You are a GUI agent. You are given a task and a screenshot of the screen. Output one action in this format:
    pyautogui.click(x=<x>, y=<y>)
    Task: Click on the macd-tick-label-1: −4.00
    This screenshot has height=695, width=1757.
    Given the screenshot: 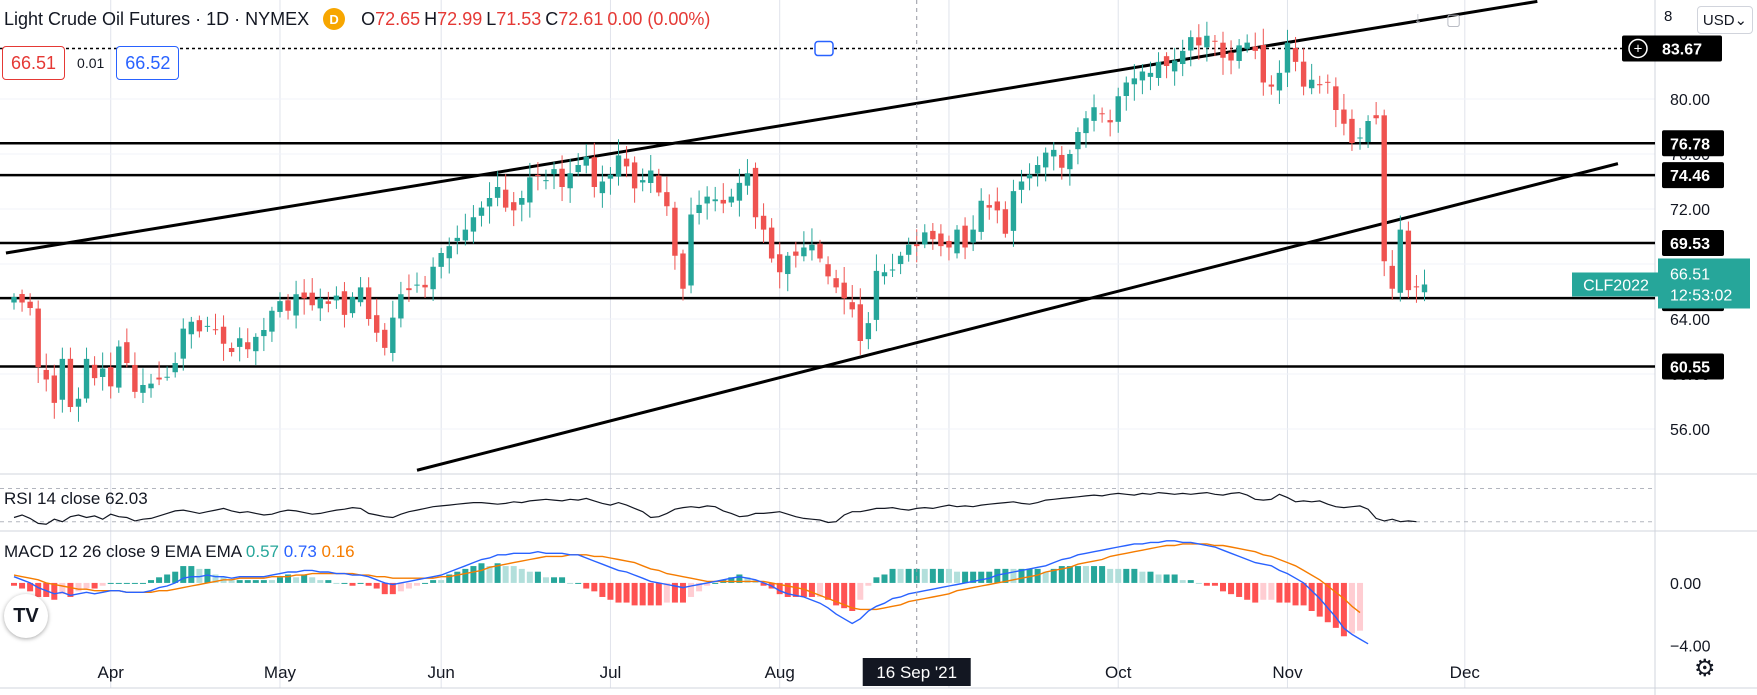 What is the action you would take?
    pyautogui.click(x=1690, y=646)
    